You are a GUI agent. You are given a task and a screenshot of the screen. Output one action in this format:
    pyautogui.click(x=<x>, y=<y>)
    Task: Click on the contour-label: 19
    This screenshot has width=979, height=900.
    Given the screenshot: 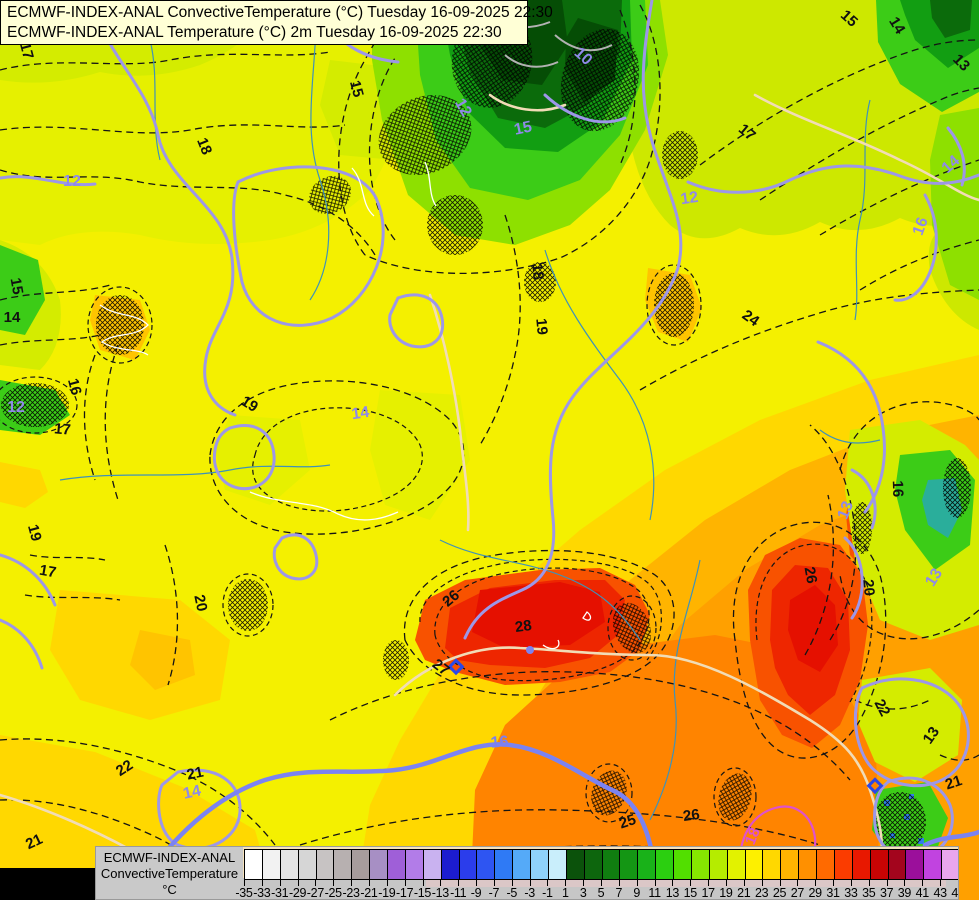 What is the action you would take?
    pyautogui.click(x=541, y=327)
    